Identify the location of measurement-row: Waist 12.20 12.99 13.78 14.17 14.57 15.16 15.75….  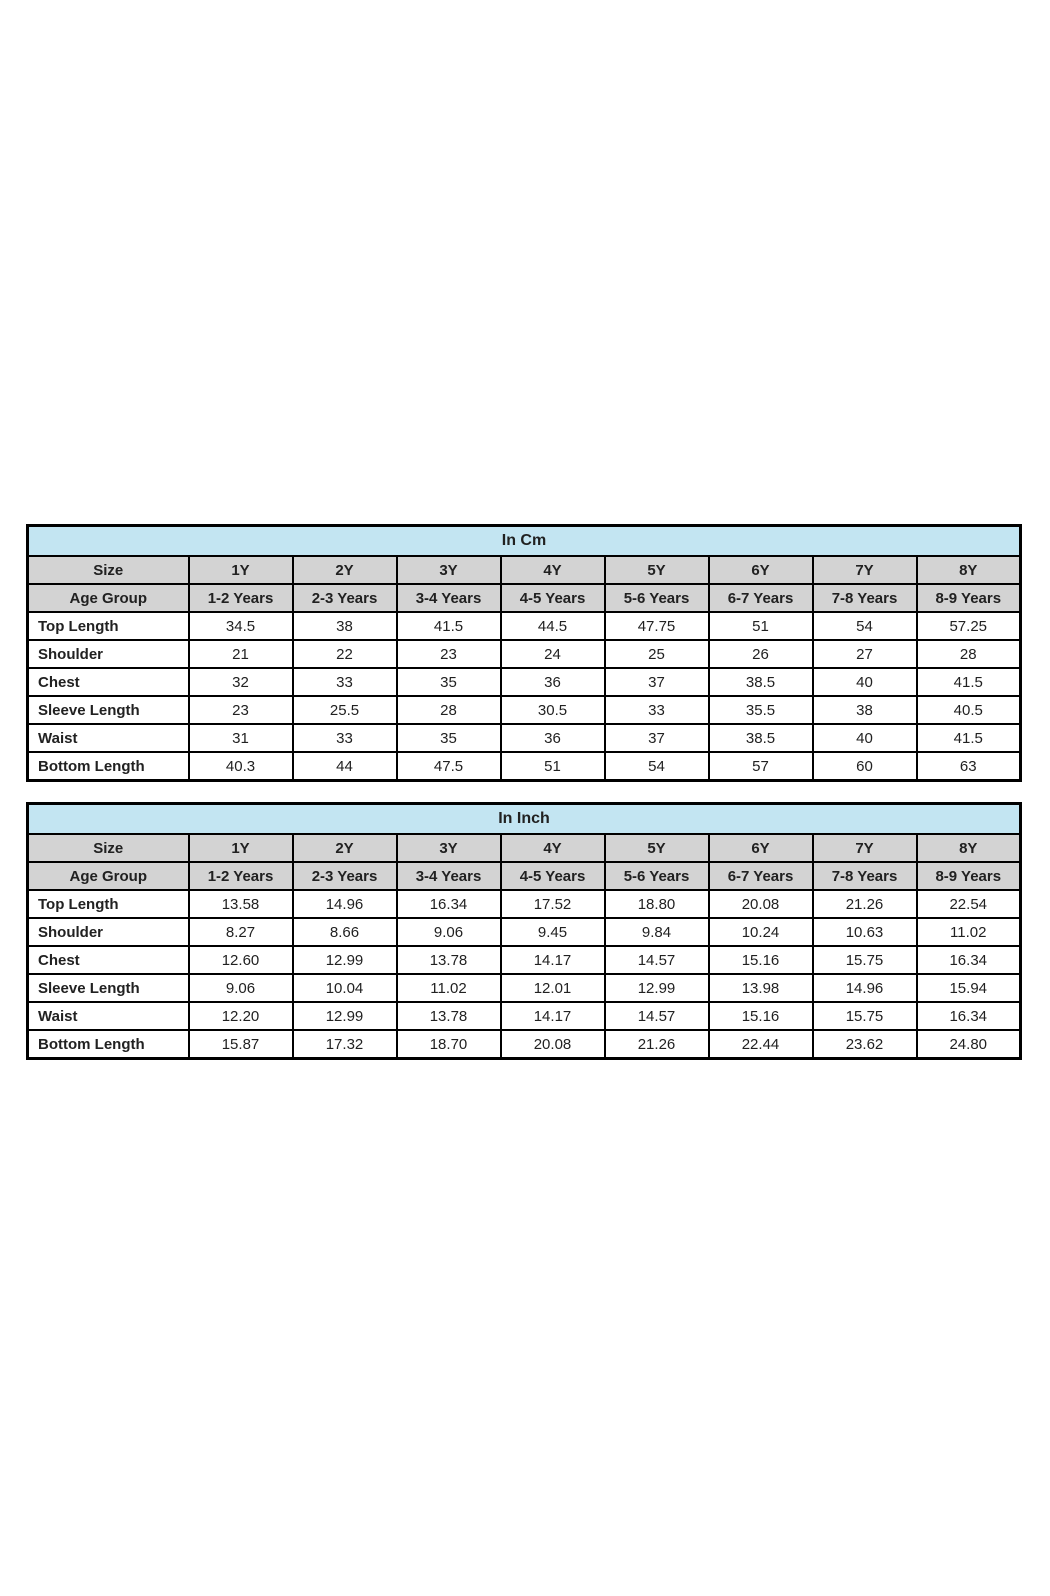
(524, 1016).